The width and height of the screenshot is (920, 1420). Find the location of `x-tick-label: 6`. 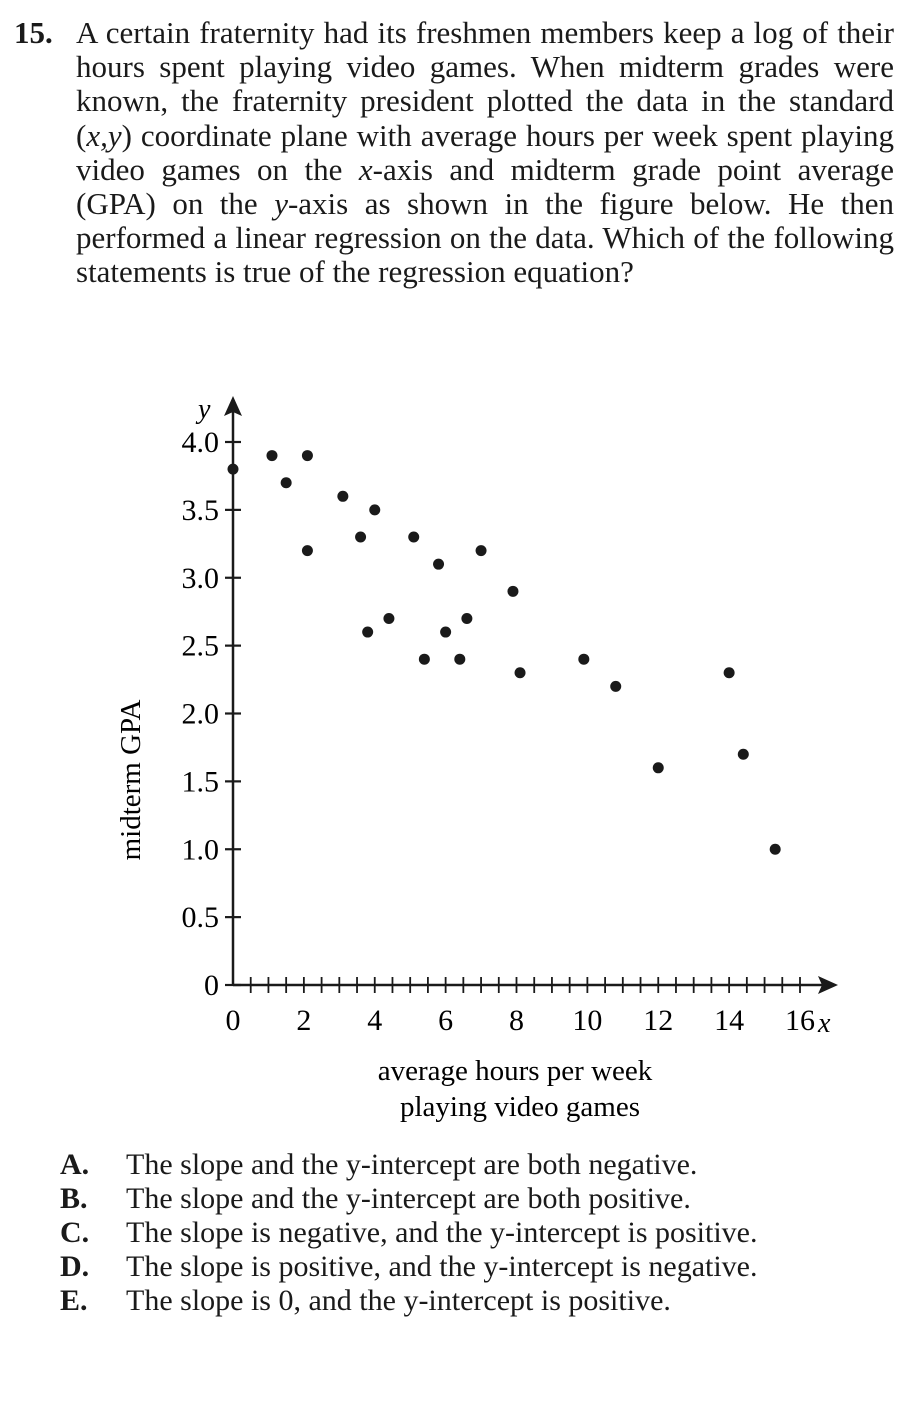

x-tick-label: 6 is located at coordinates (445, 1020).